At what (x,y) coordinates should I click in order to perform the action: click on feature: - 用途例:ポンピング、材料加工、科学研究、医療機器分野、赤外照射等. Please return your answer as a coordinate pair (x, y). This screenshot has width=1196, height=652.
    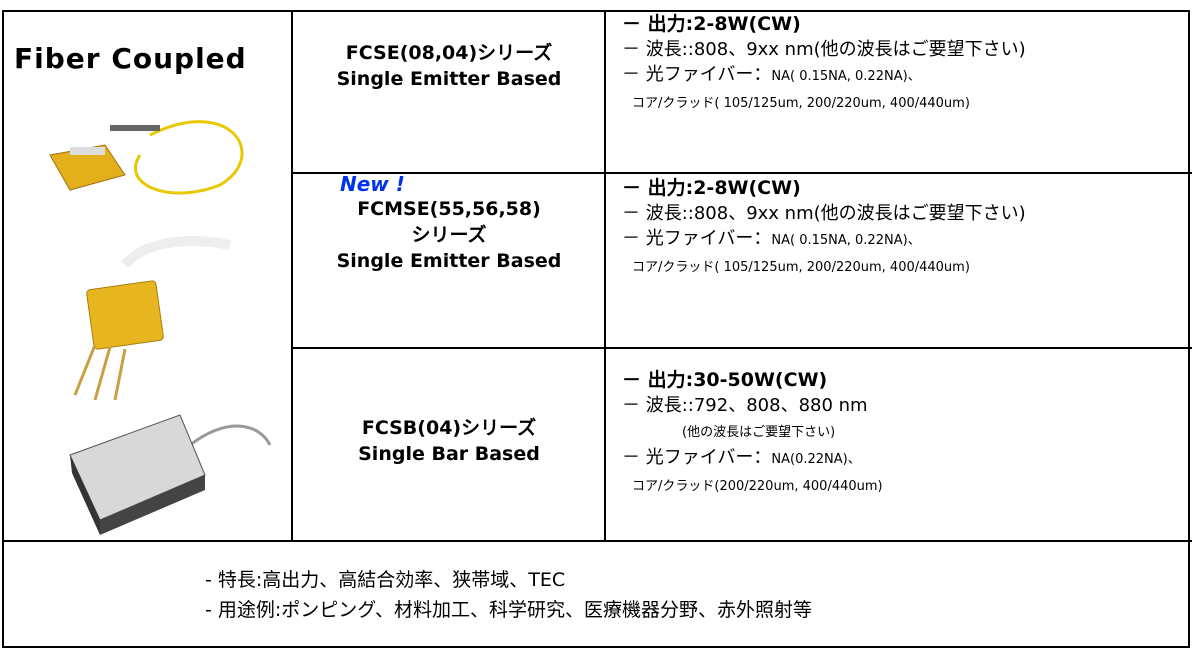
    Looking at the image, I should click on (508, 610).